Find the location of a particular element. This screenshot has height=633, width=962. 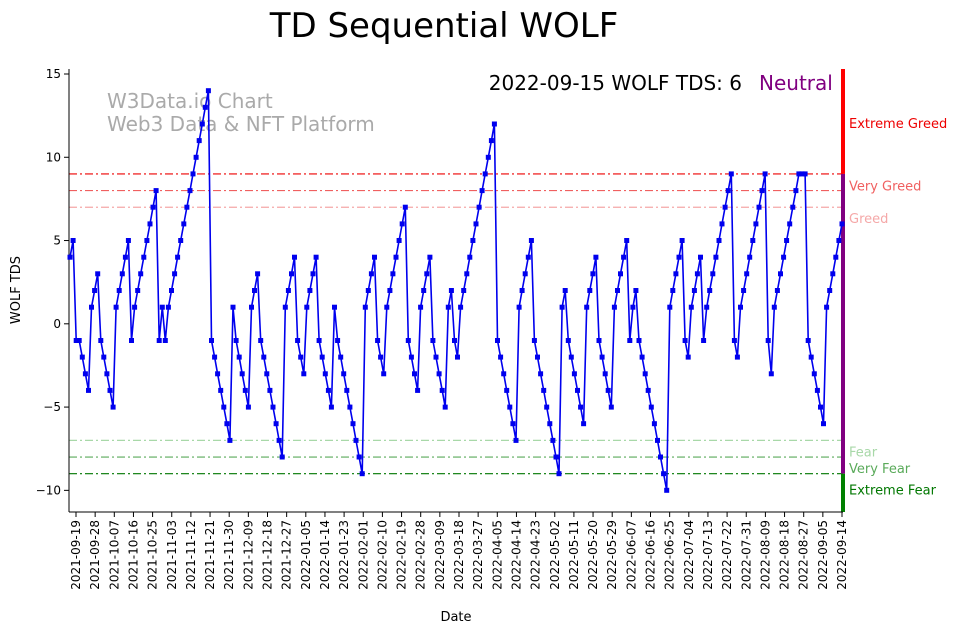

x-tick-label: 2021-12-09 is located at coordinates (248, 555).